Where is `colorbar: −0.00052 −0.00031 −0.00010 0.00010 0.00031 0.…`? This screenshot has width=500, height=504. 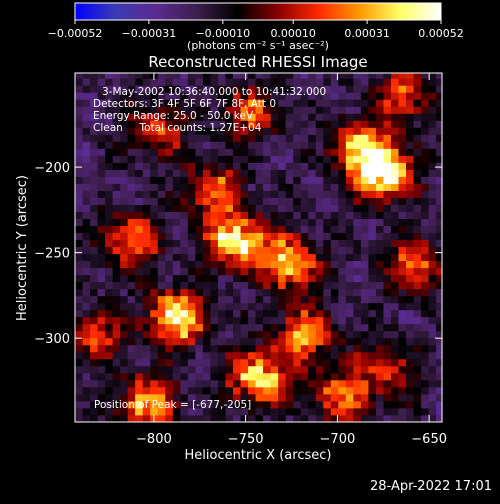
colorbar: −0.00052 −0.00031 −0.00010 0.00010 0.00031 0.… is located at coordinates (256, 27).